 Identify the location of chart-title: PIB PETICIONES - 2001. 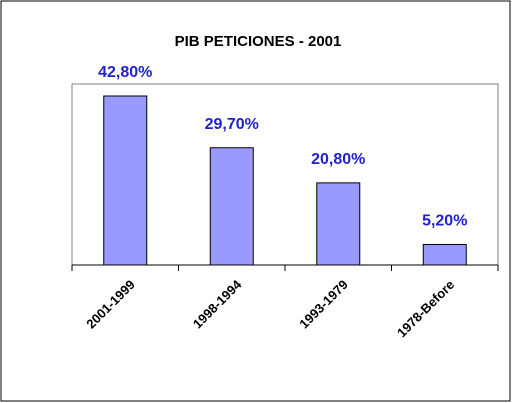
(258, 41).